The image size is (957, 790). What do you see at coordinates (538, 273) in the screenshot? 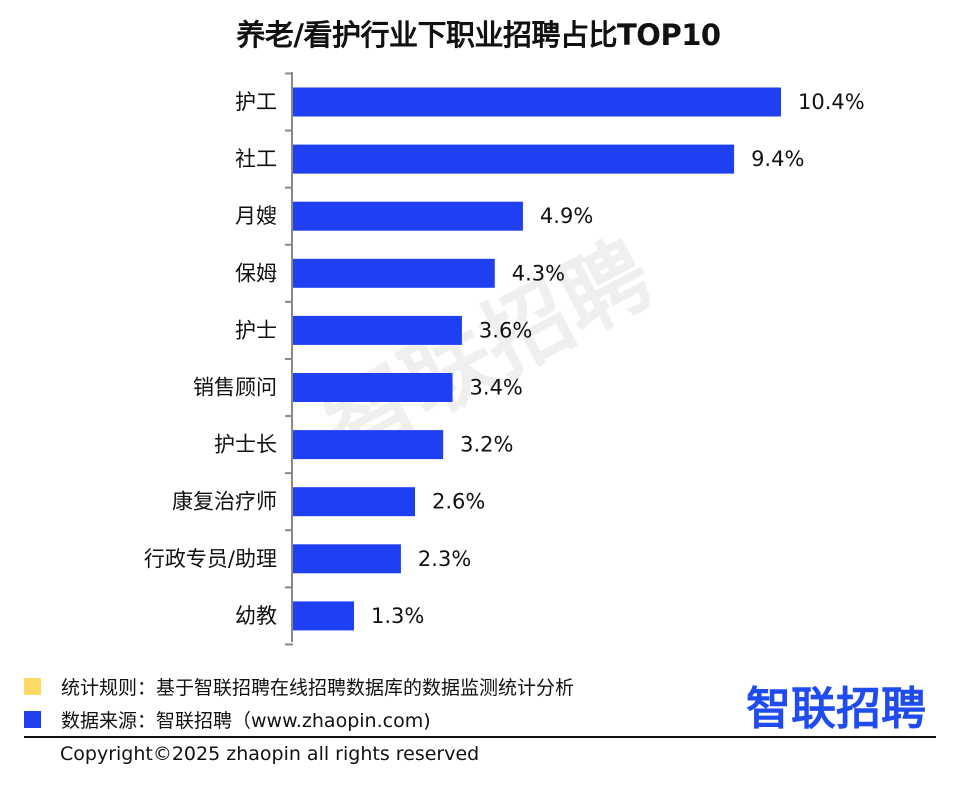
I see `value-label: 4.3%` at bounding box center [538, 273].